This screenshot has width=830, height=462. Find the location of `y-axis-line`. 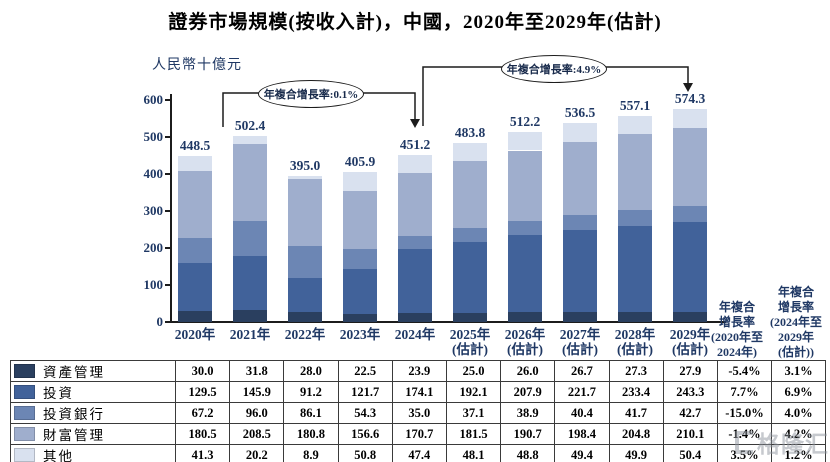

y-axis-line is located at coordinates (171, 208).